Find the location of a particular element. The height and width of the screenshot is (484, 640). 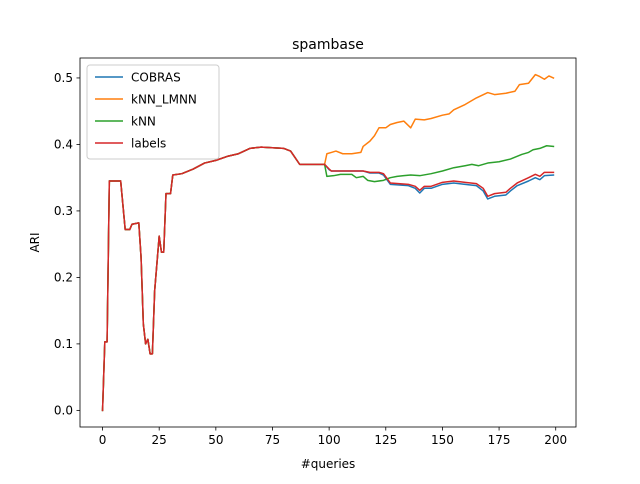

y-tick-label: 0.3 is located at coordinates (63, 211).